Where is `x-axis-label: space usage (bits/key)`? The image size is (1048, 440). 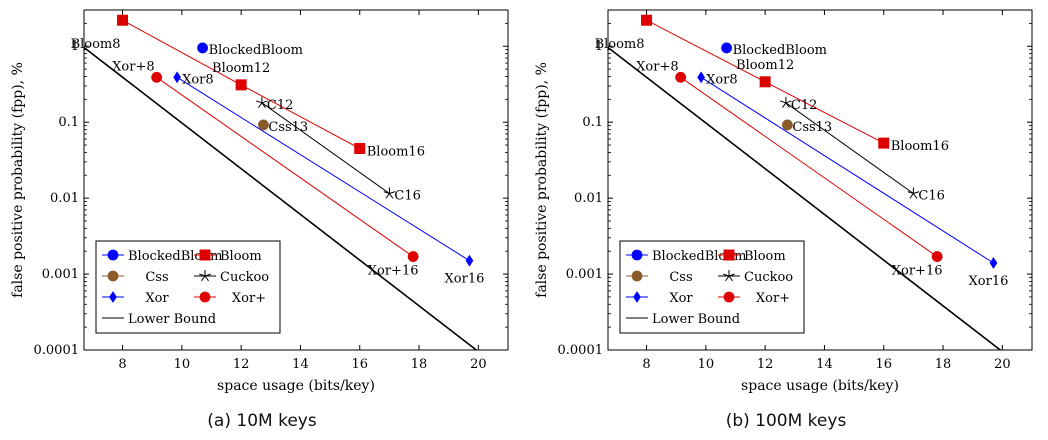 x-axis-label: space usage (bits/key) is located at coordinates (820, 386).